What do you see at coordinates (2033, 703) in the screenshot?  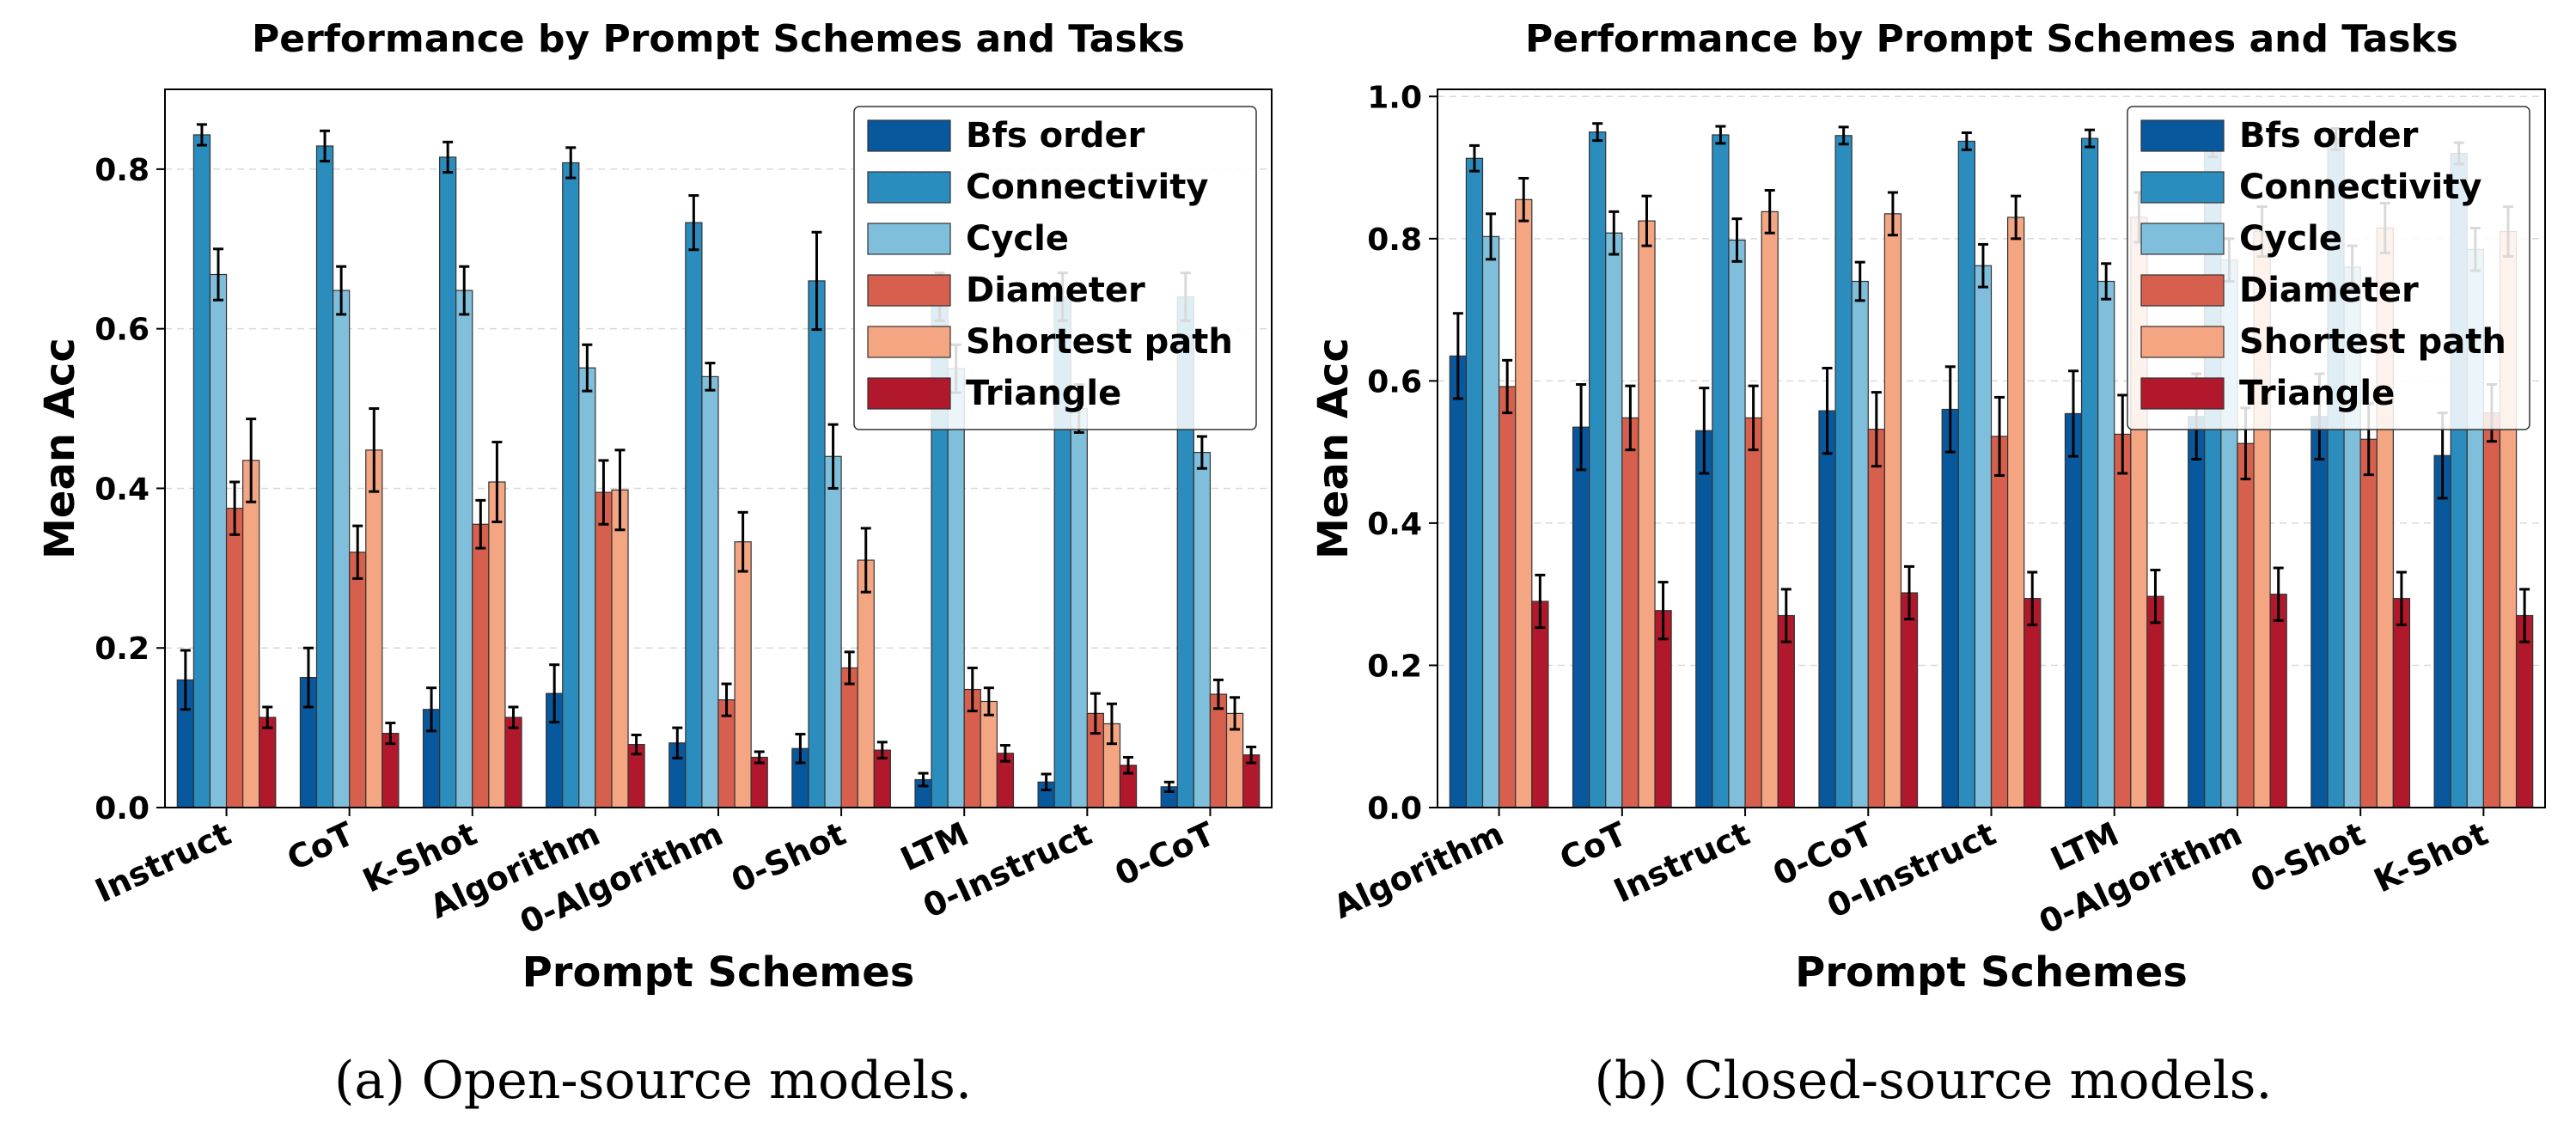 I see `bar-triangle-0-instruct` at bounding box center [2033, 703].